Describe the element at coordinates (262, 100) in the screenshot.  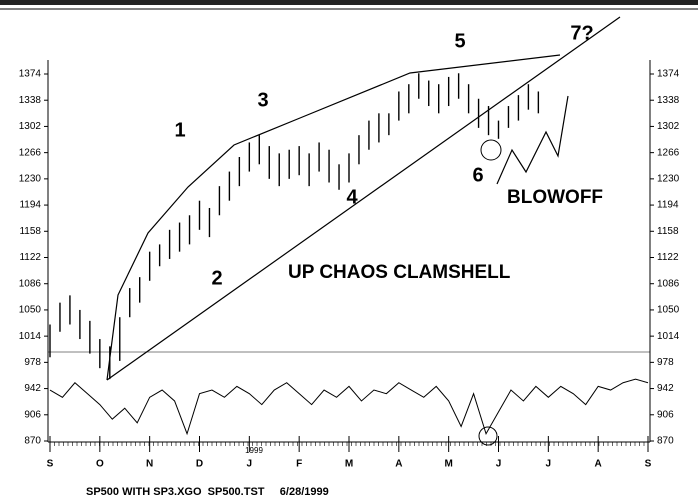
I see `annotation: 3` at that location.